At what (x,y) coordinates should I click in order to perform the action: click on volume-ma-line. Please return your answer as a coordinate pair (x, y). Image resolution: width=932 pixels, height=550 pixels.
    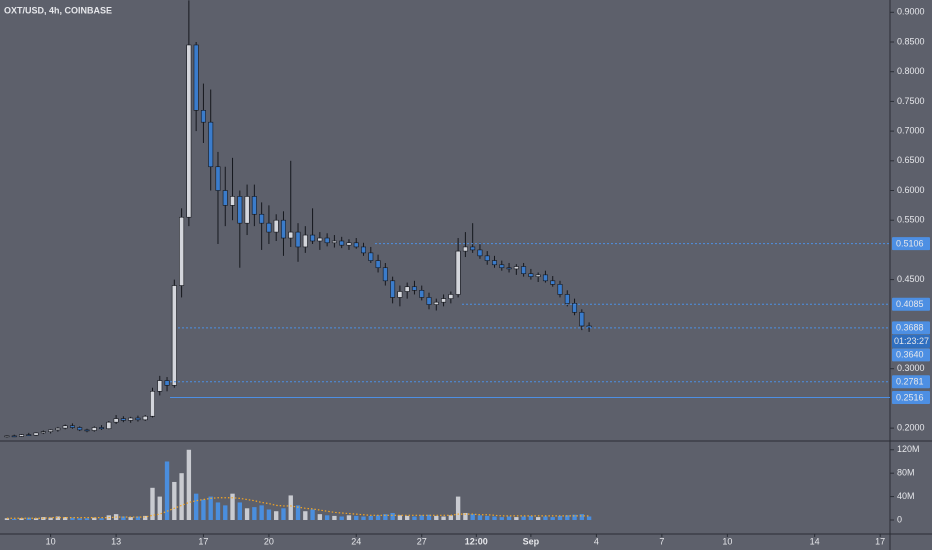
    Looking at the image, I should click on (298, 508).